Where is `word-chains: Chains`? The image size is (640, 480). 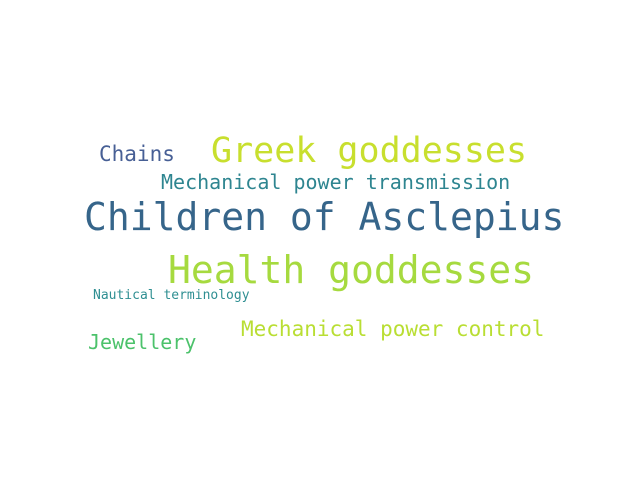
word-chains: Chains is located at coordinates (137, 154).